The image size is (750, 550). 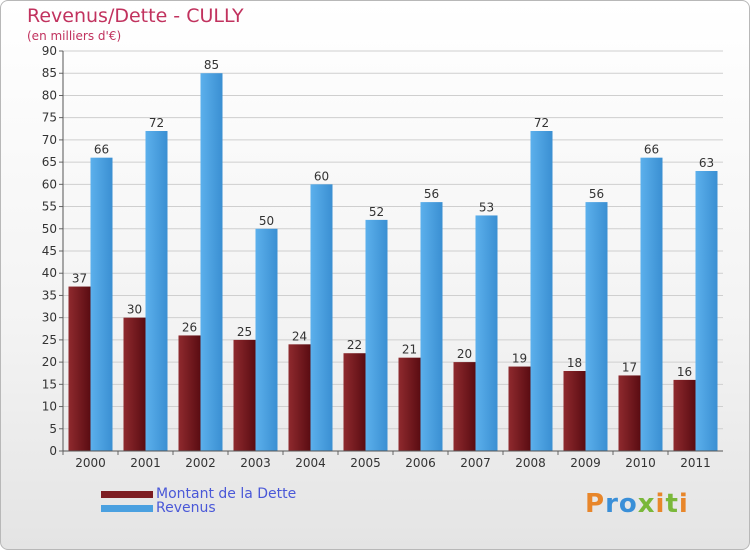 I want to click on chart-subtitle: (en milliers d'€), so click(x=74, y=36).